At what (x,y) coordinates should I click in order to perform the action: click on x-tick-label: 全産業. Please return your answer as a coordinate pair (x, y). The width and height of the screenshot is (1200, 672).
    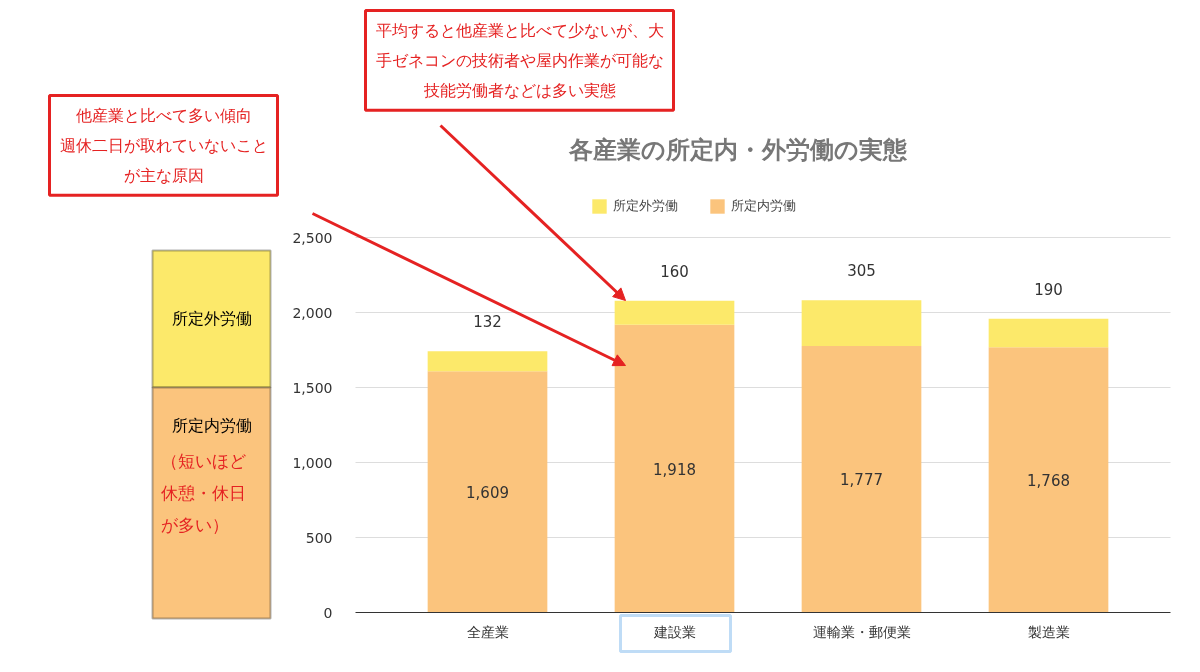
    Looking at the image, I should click on (487, 631).